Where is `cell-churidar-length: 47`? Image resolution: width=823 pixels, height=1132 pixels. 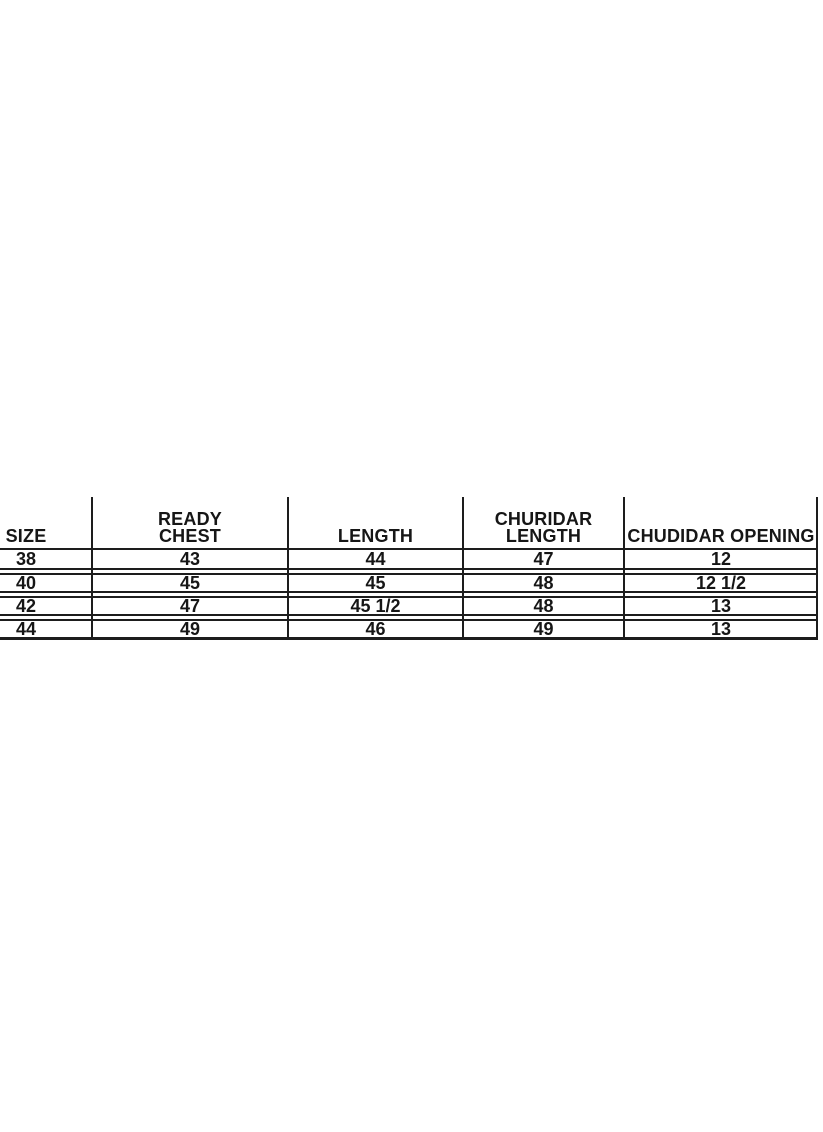 cell-churidar-length: 47 is located at coordinates (543, 558).